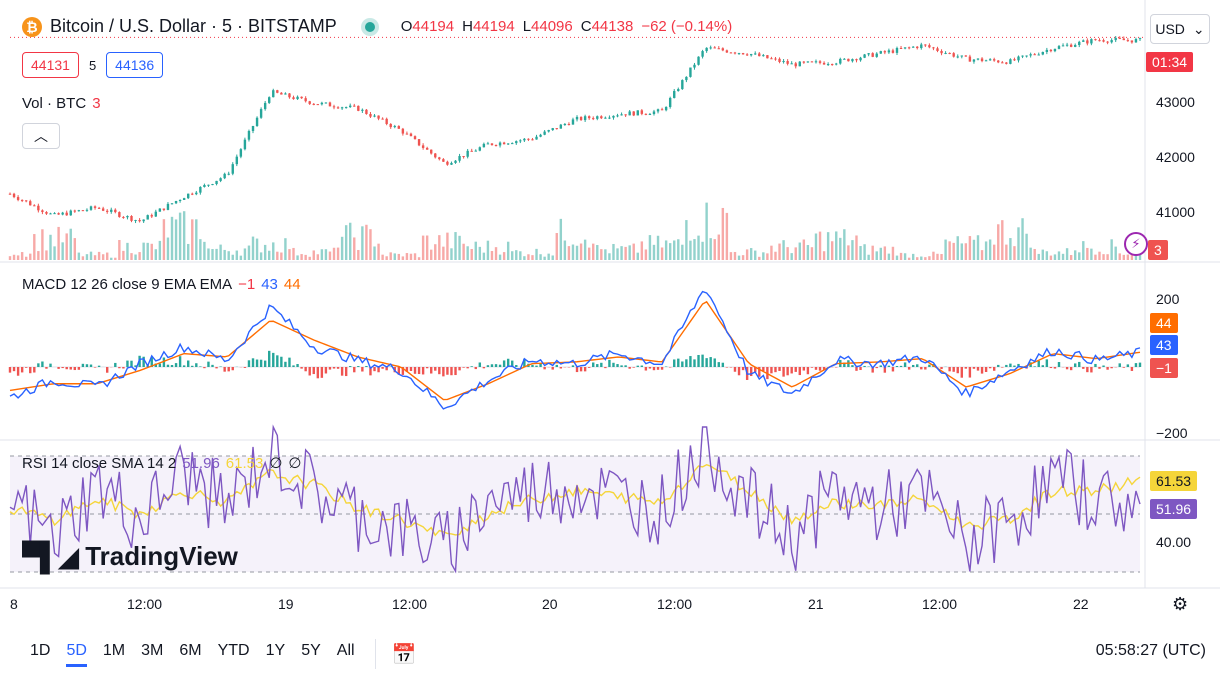 Image resolution: width=1220 pixels, height=680 pixels. Describe the element at coordinates (152, 650) in the screenshot. I see `range-button-3m: 3M` at that location.